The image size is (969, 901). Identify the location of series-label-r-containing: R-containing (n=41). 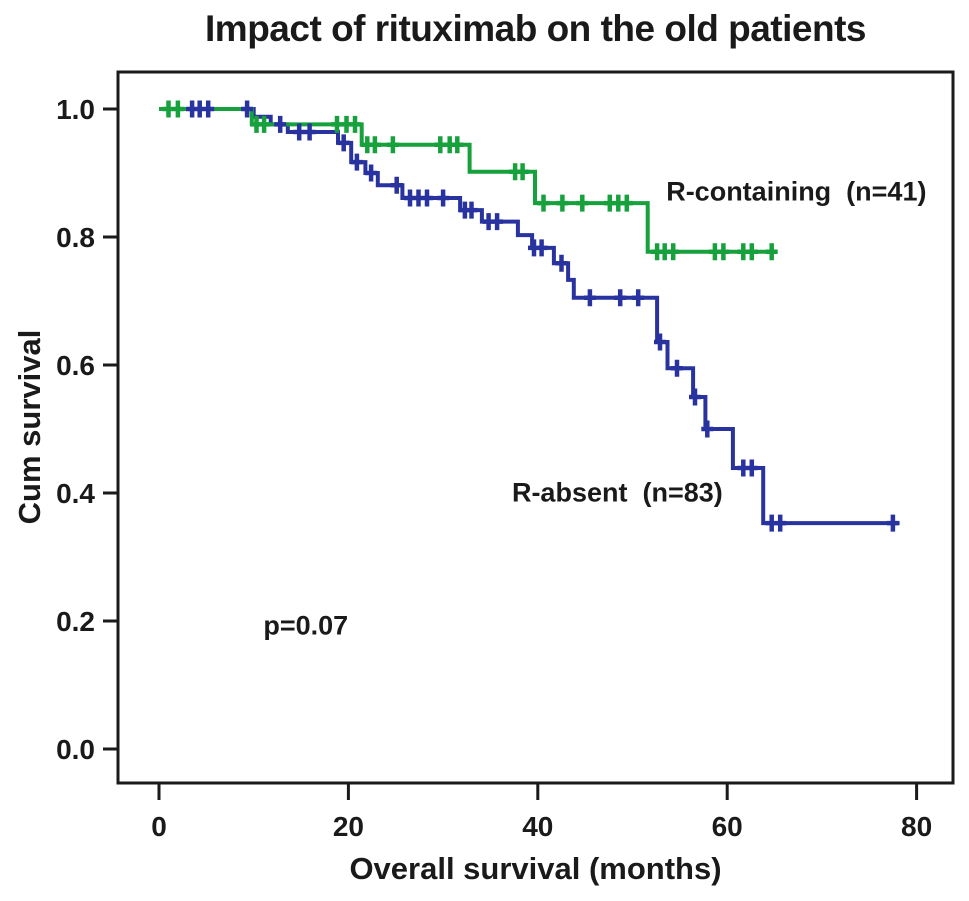
(796, 191).